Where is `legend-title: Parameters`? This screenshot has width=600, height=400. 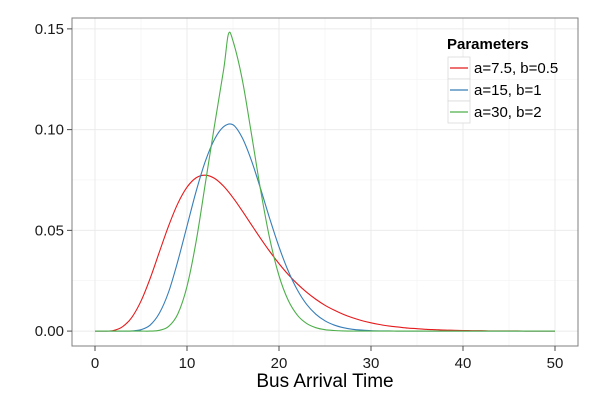 legend-title: Parameters is located at coordinates (488, 44).